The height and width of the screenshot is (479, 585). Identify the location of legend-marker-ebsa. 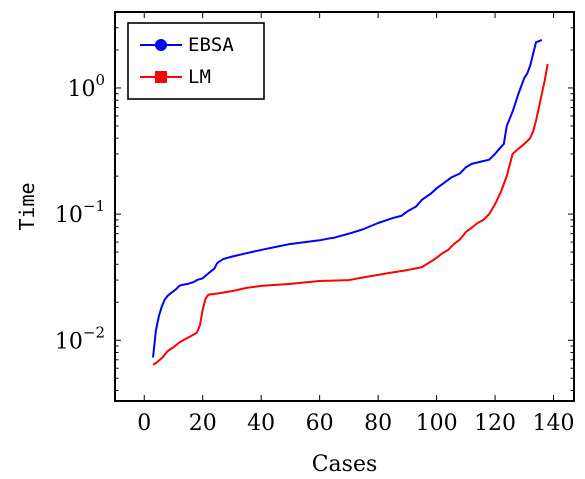
(161, 45).